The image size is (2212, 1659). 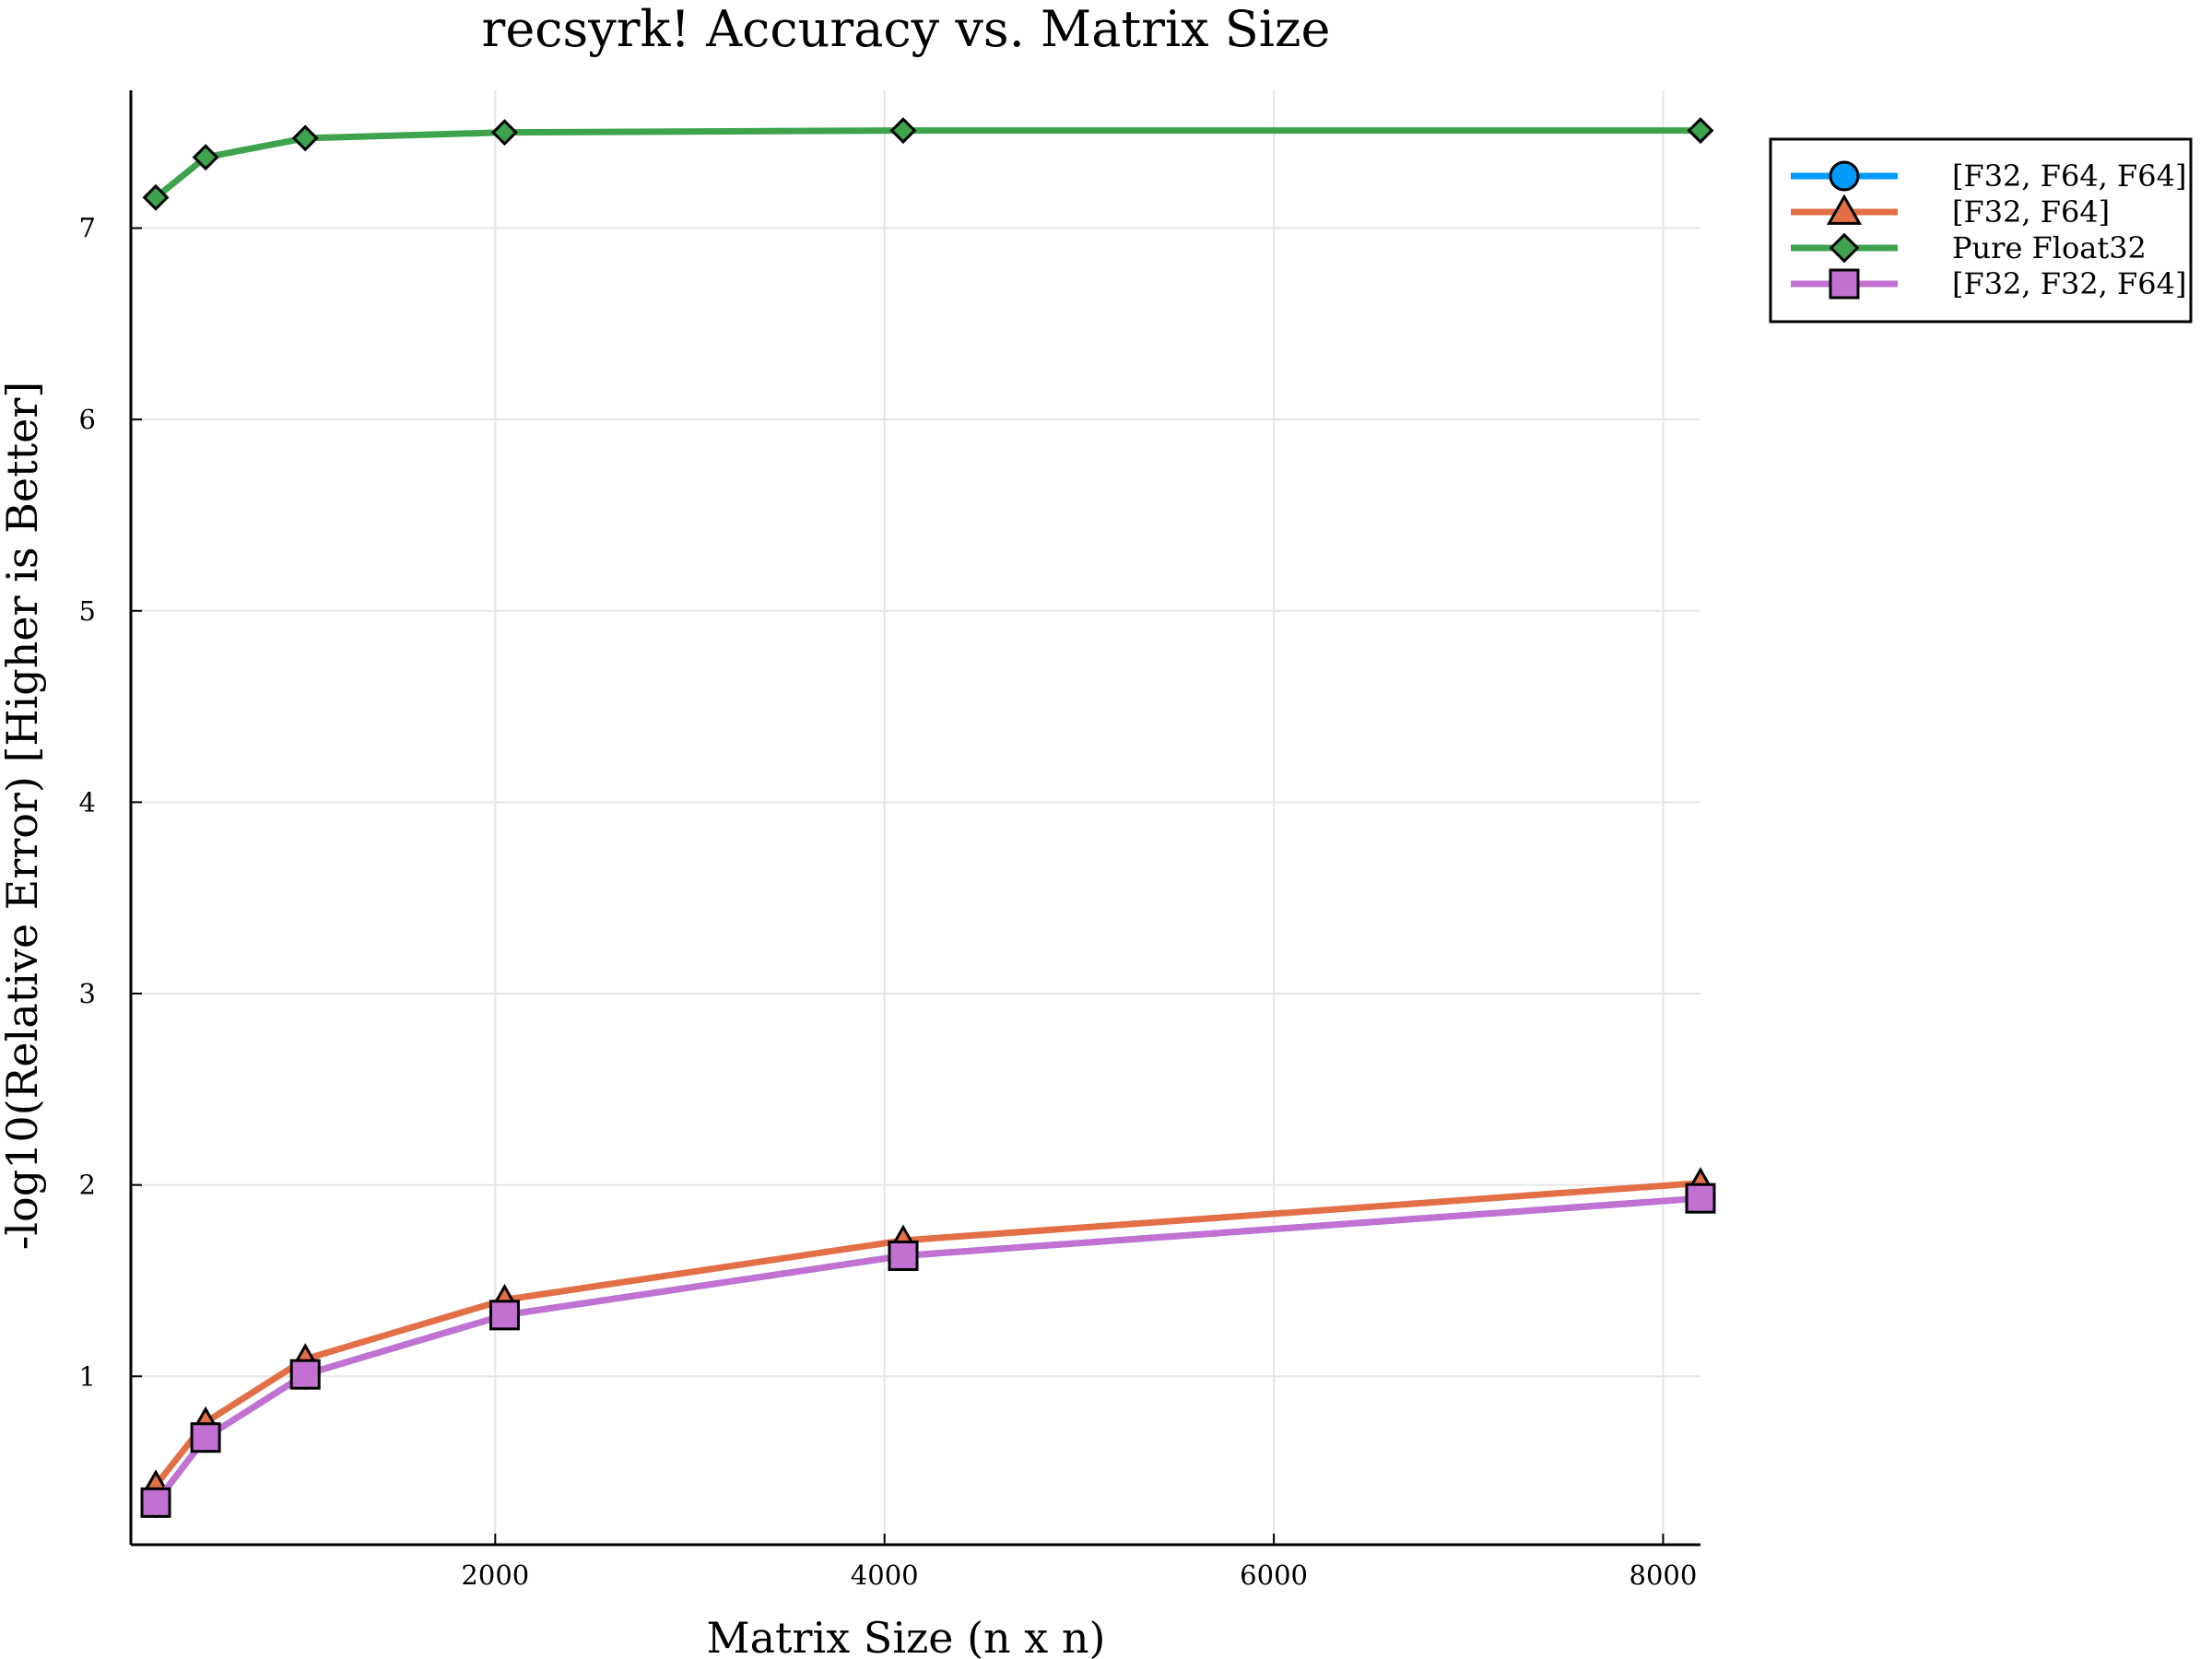 What do you see at coordinates (2049, 247) in the screenshot?
I see `legend-label: Pure Float32` at bounding box center [2049, 247].